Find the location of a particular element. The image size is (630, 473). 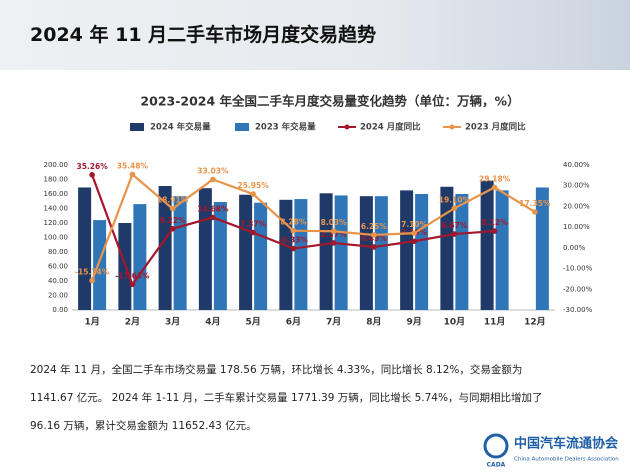

chart-title: 2023-2024 年全国二手车月度交易量变化趋势（单位：万辆，%） is located at coordinates (329, 101).